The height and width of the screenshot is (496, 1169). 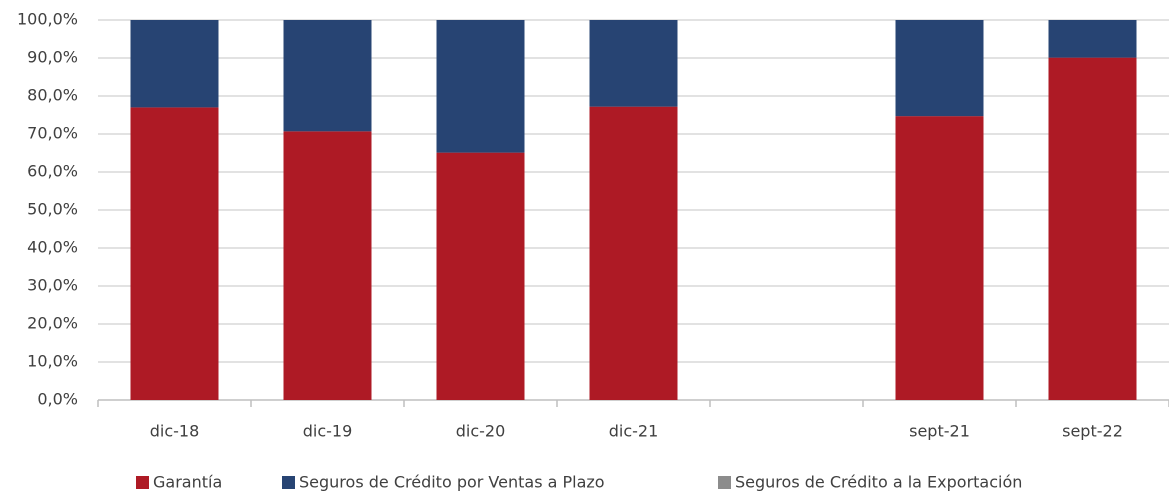 I want to click on y-tick-label: 100,0%, so click(x=47, y=19).